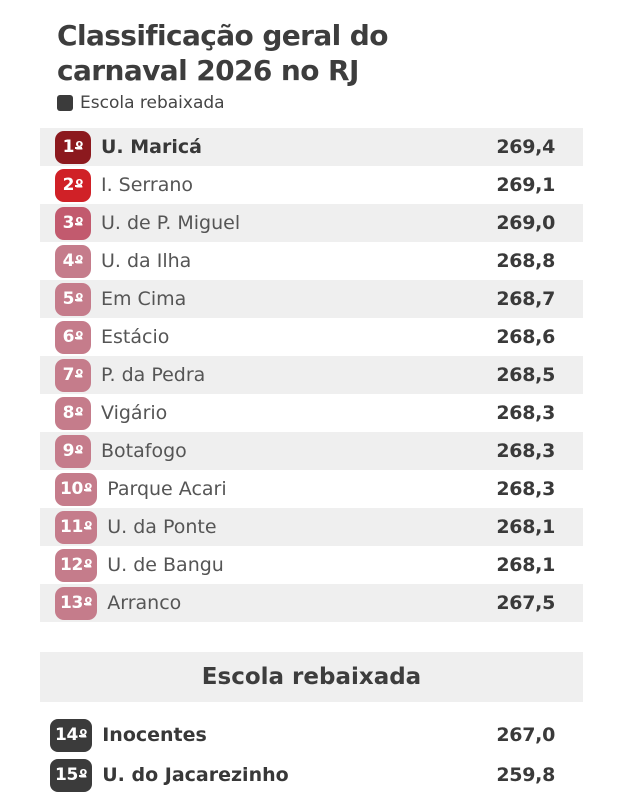 Image resolution: width=640 pixels, height=801 pixels. What do you see at coordinates (72, 565) in the screenshot?
I see `rank-number: 12` at bounding box center [72, 565].